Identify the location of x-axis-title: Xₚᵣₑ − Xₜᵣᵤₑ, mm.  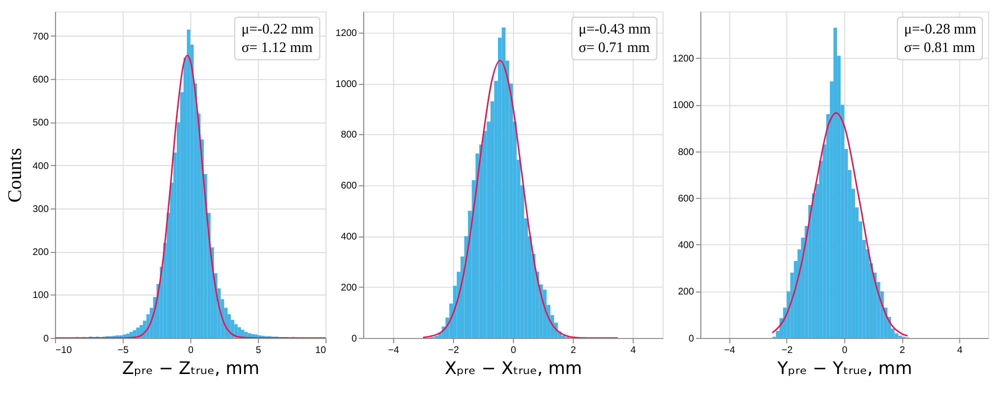
(513, 369).